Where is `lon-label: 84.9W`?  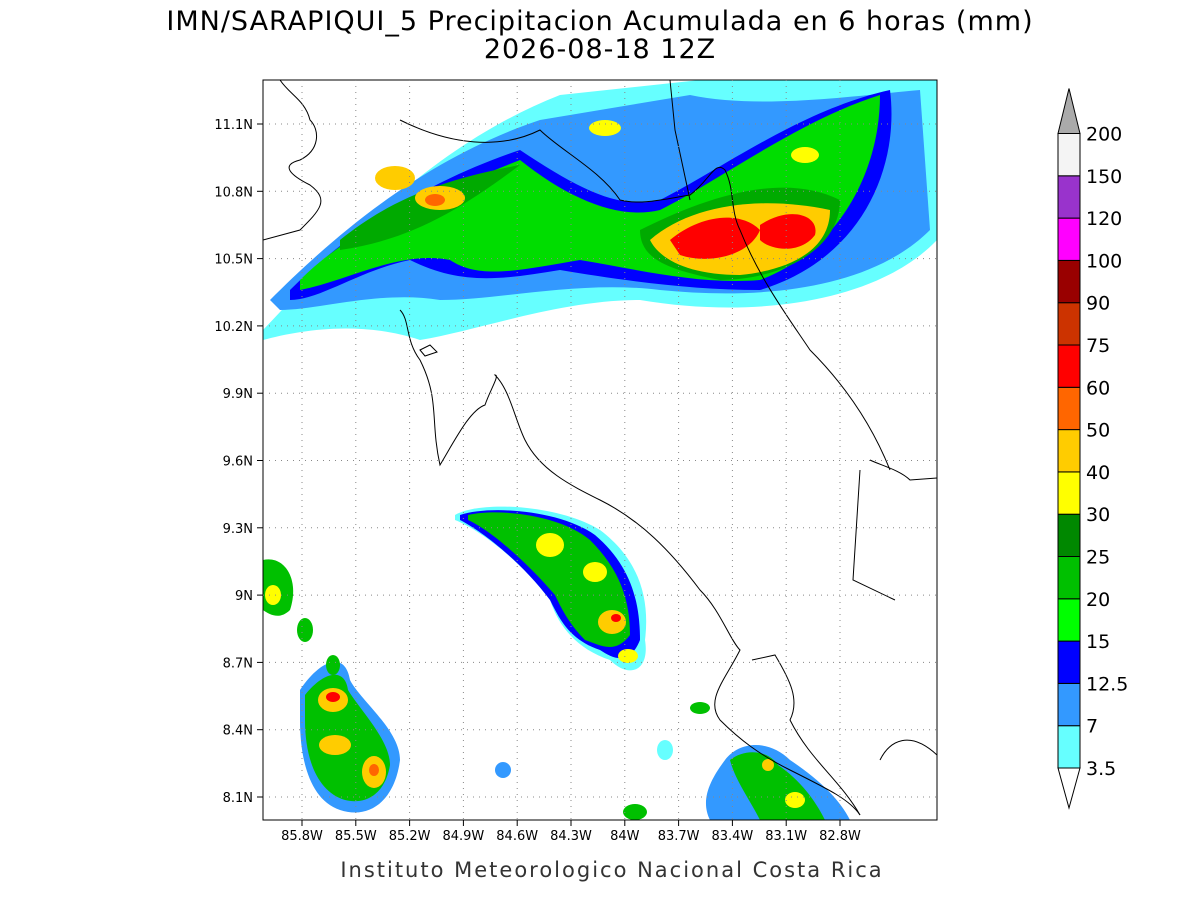
lon-label: 84.9W is located at coordinates (463, 836).